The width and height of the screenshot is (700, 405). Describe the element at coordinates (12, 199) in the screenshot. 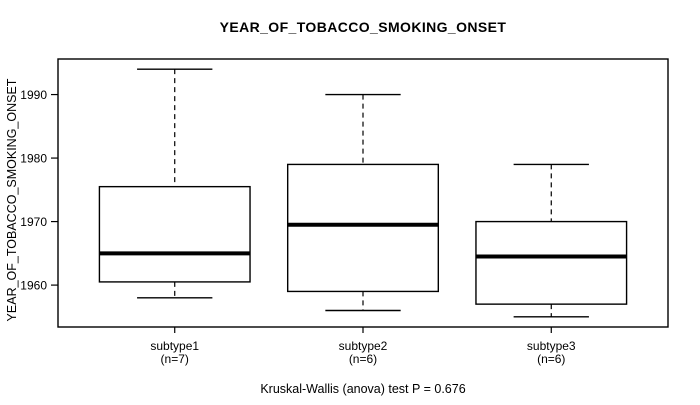

I see `y-axis-title: YEAR_OF_TOBACCO_SMOKING_ONSET` at that location.